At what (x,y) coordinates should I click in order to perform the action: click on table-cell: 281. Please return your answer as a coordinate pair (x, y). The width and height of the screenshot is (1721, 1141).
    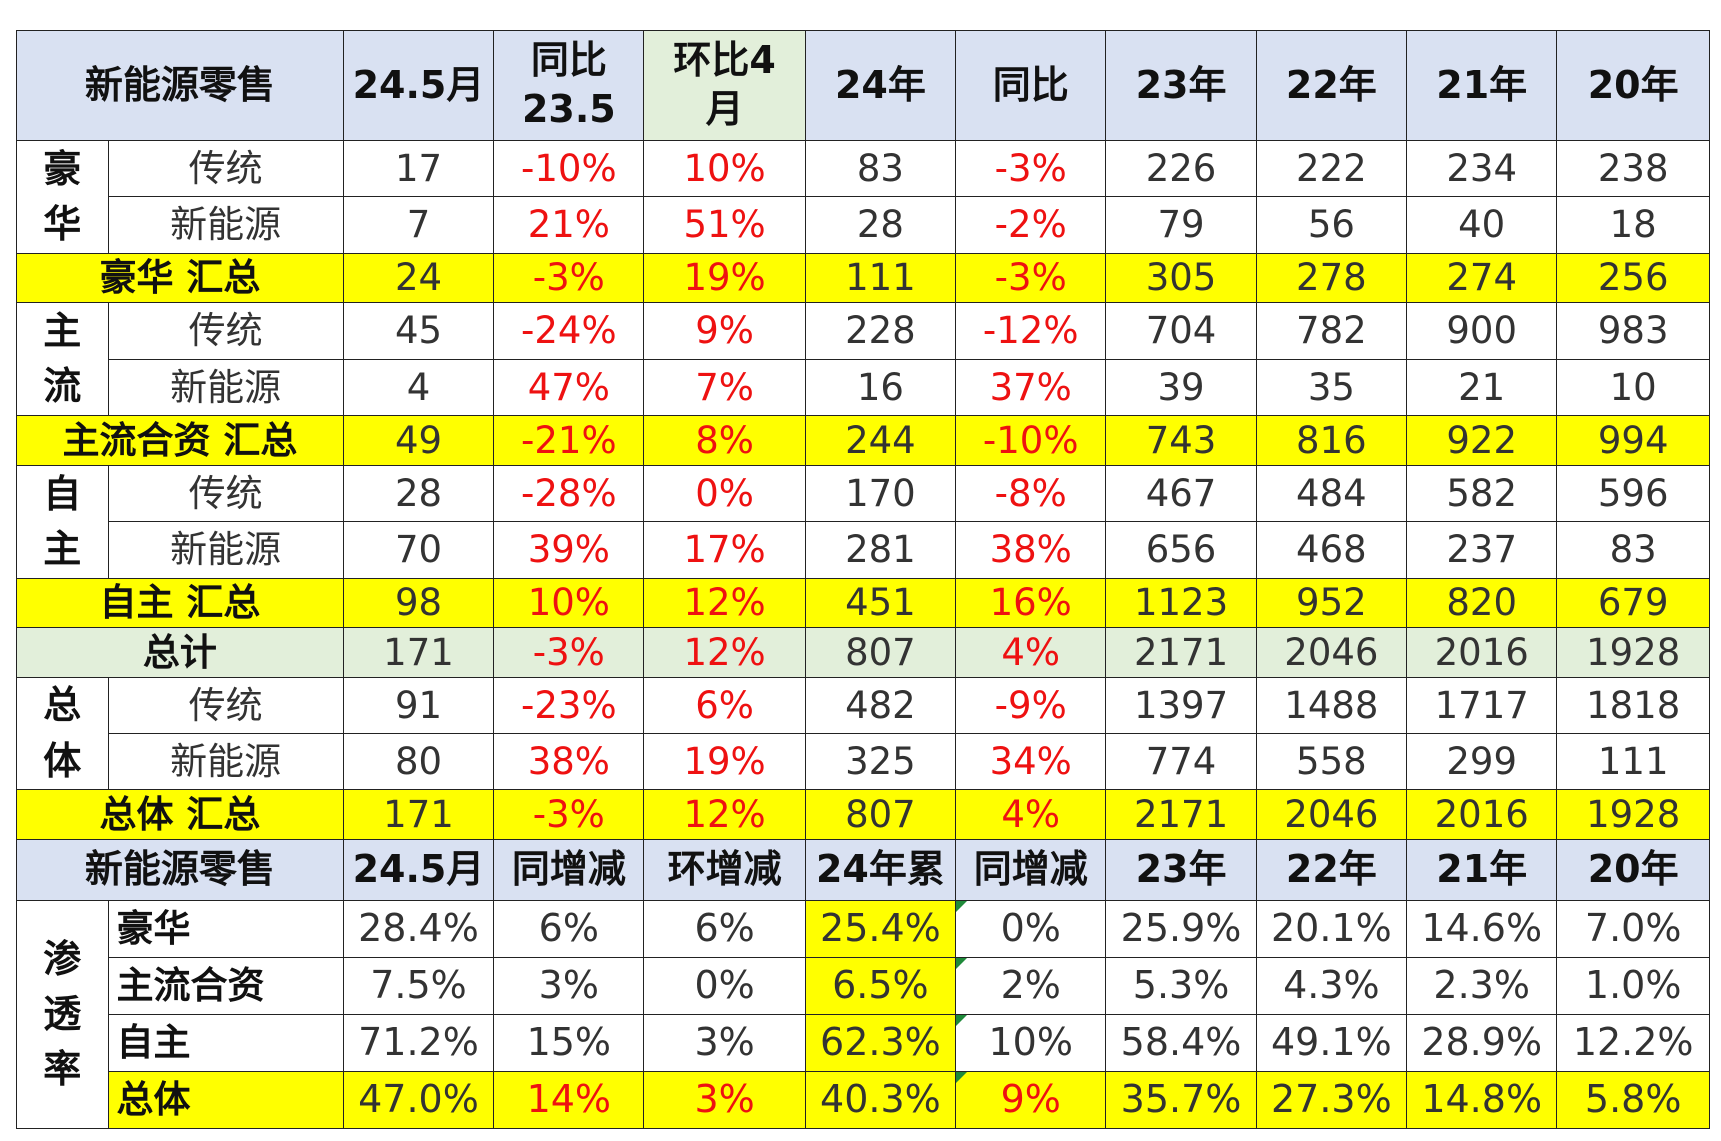
    Looking at the image, I should click on (880, 550).